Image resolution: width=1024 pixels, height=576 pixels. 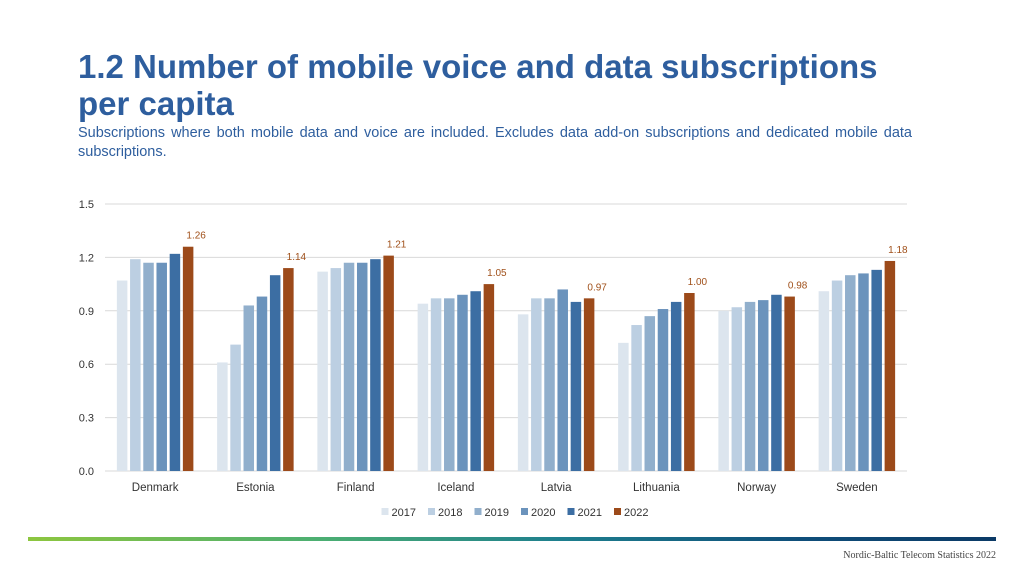 I want to click on legend-label-2019: 2019, so click(x=497, y=513).